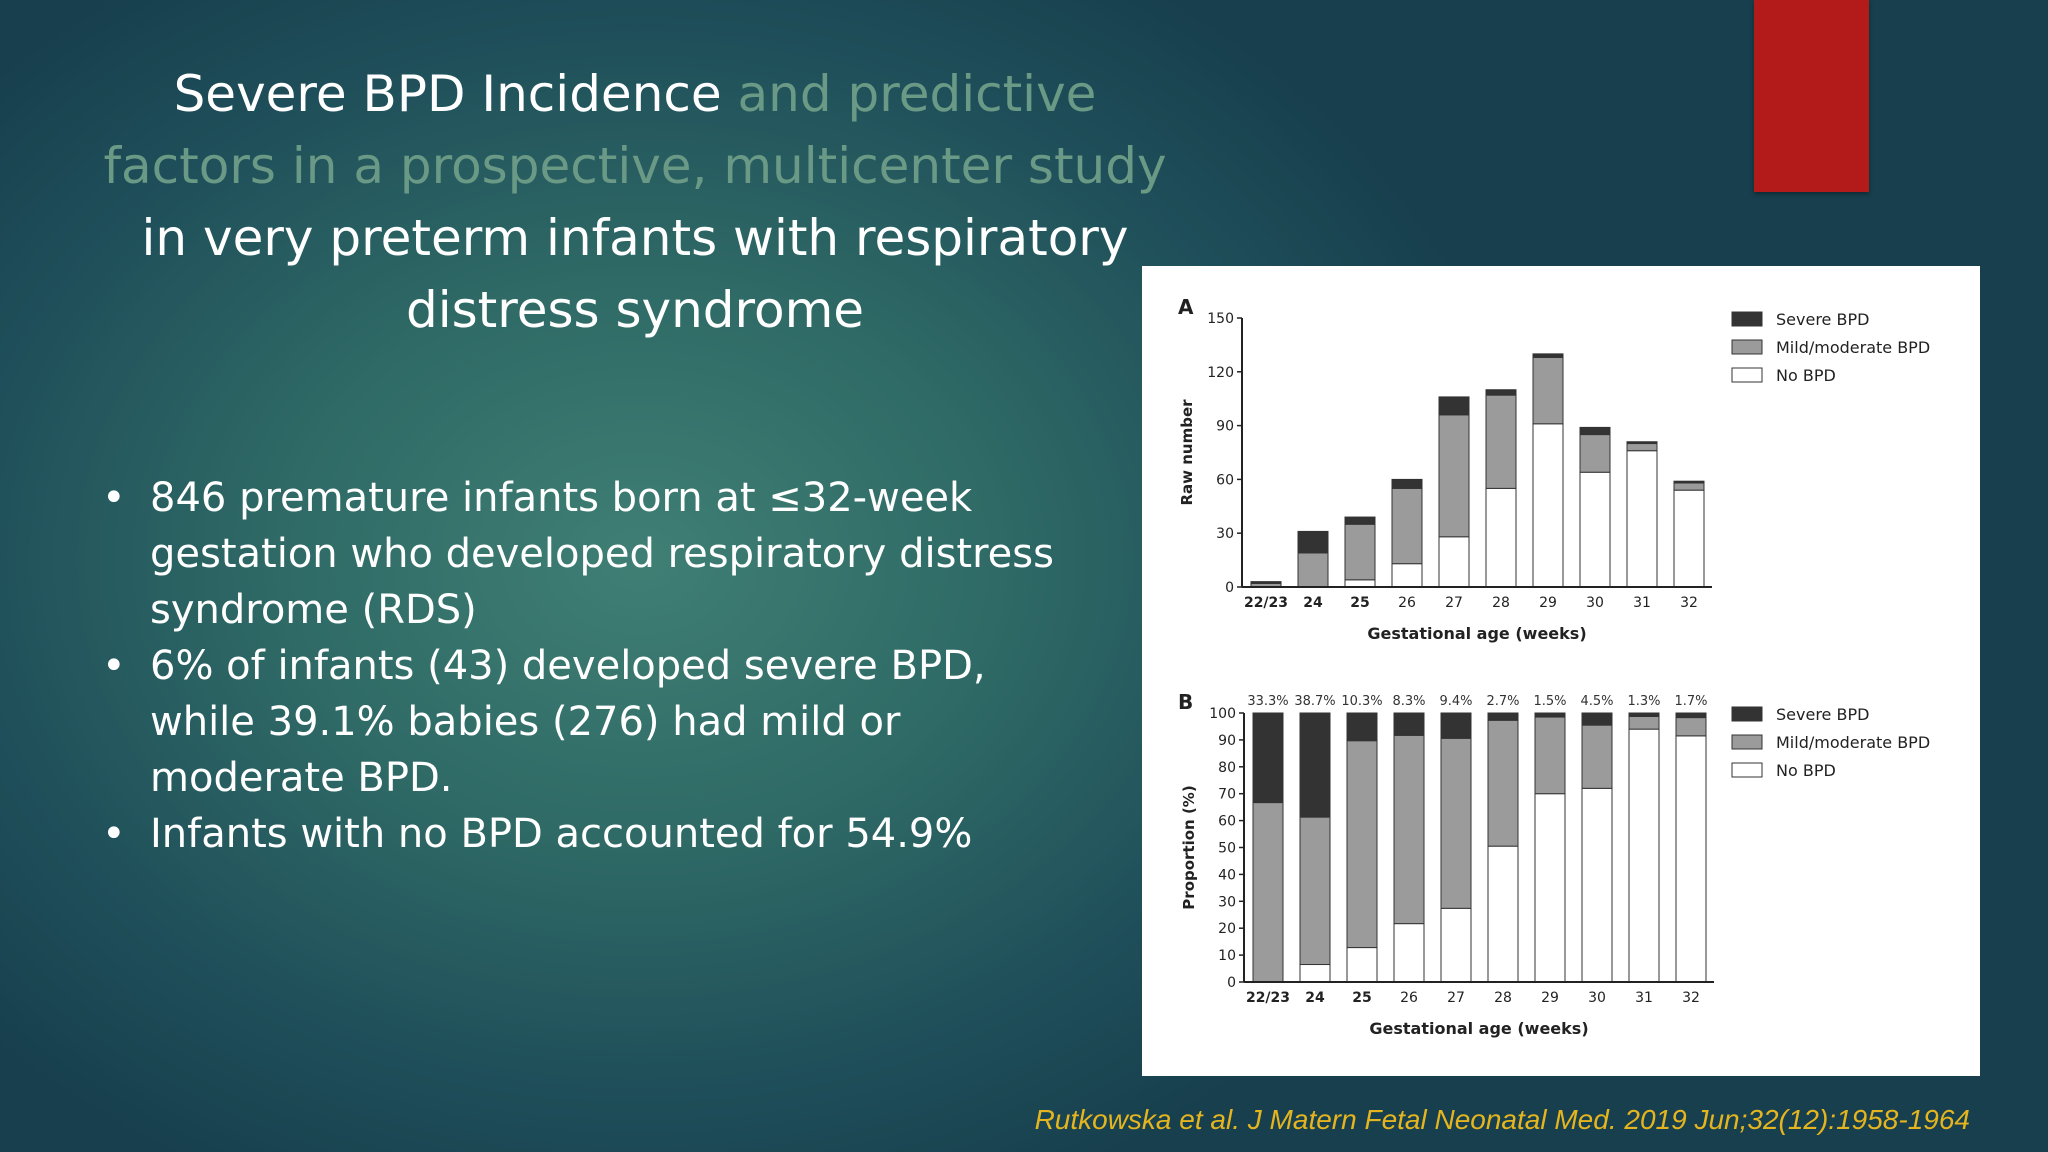 The width and height of the screenshot is (2048, 1152). I want to click on panel-b-legend-label: Mild/moderate BPD, so click(1853, 742).